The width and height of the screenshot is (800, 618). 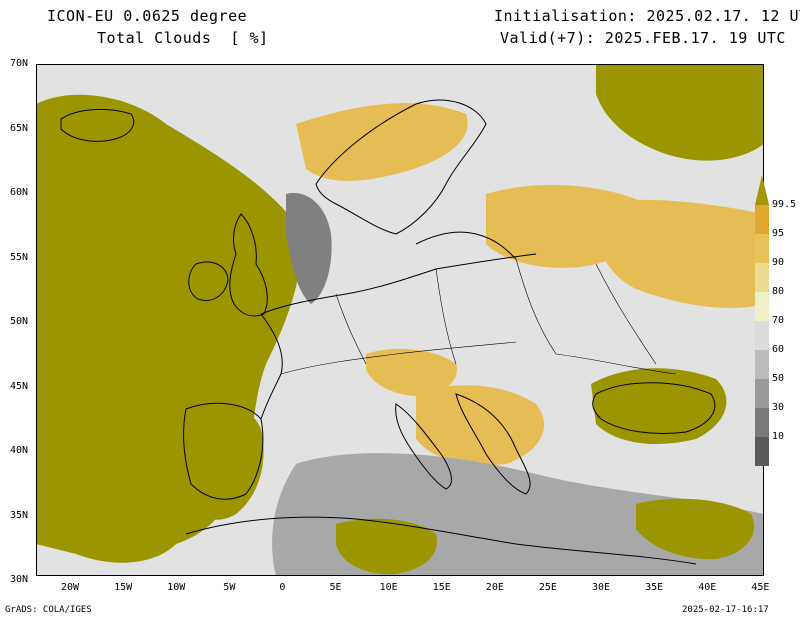 What do you see at coordinates (282, 587) in the screenshot?
I see `lon-label: 0` at bounding box center [282, 587].